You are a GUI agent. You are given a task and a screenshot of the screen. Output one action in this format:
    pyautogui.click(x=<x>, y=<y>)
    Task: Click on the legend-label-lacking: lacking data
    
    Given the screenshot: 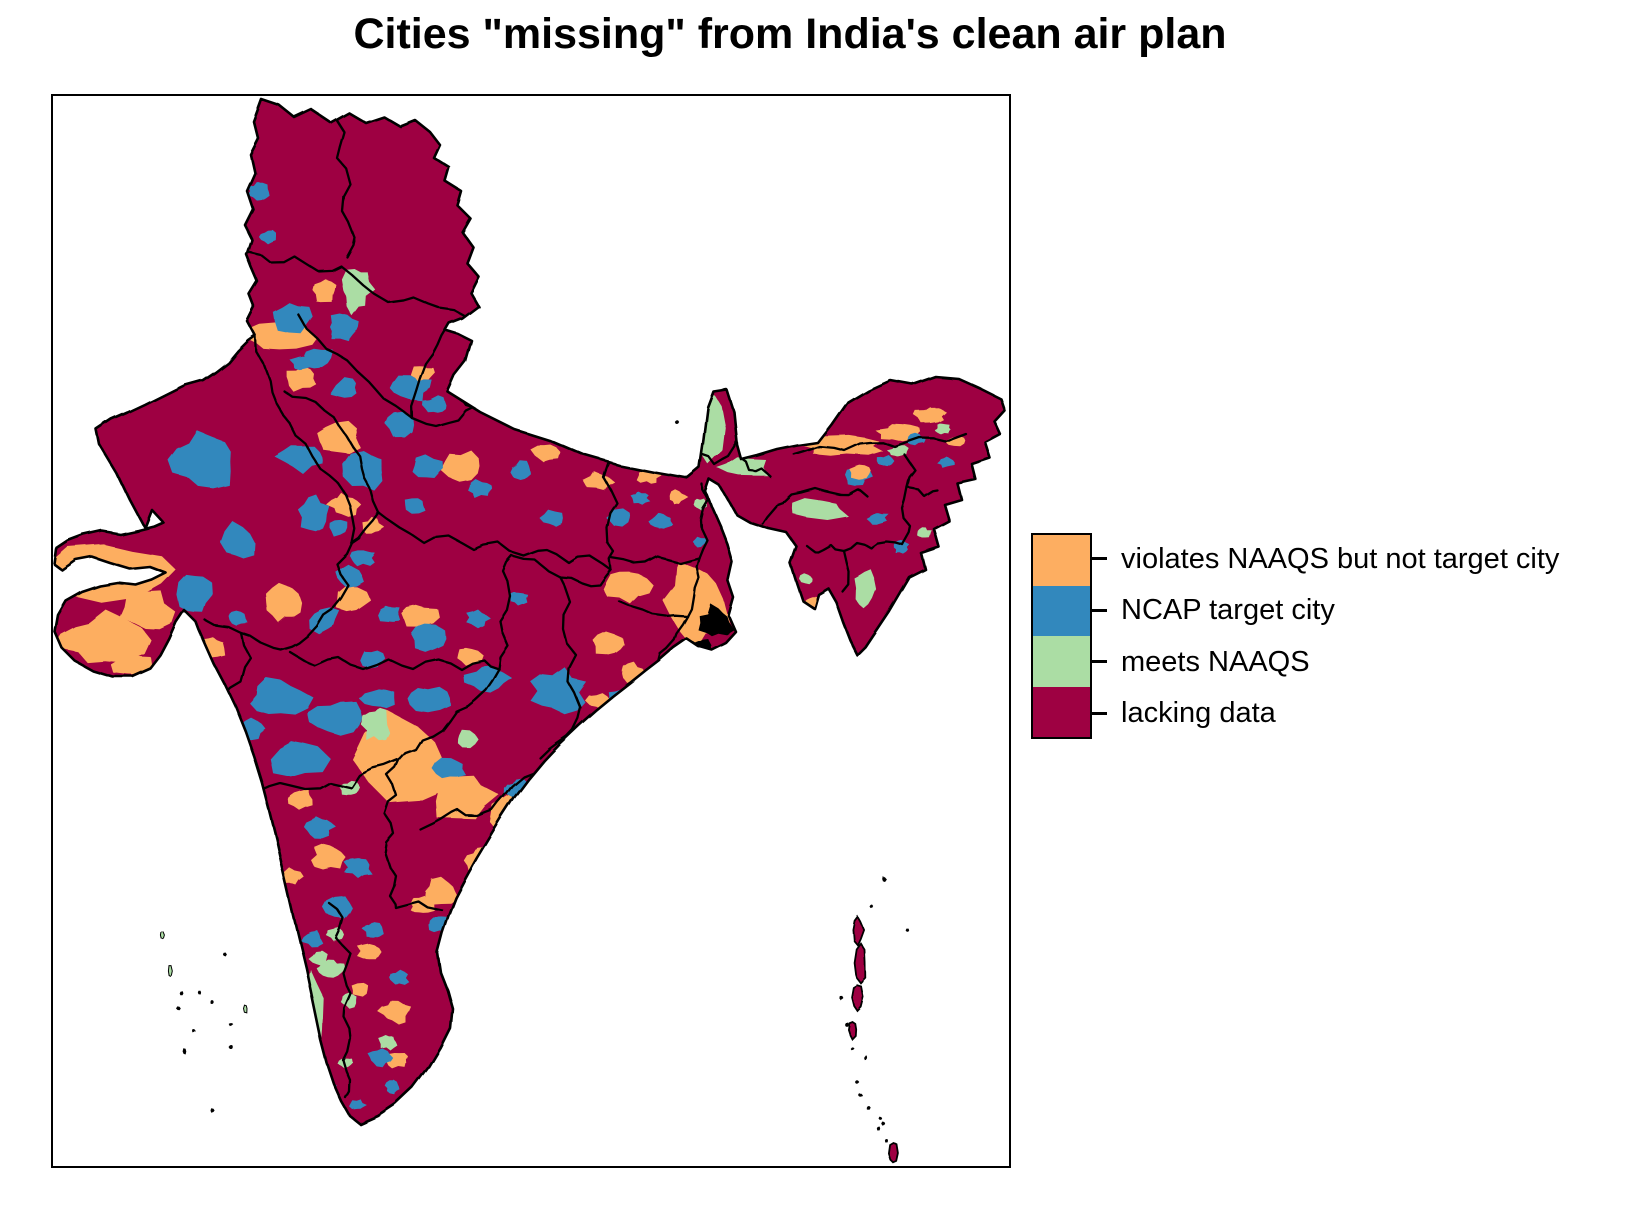 What is the action you would take?
    pyautogui.click(x=1198, y=713)
    